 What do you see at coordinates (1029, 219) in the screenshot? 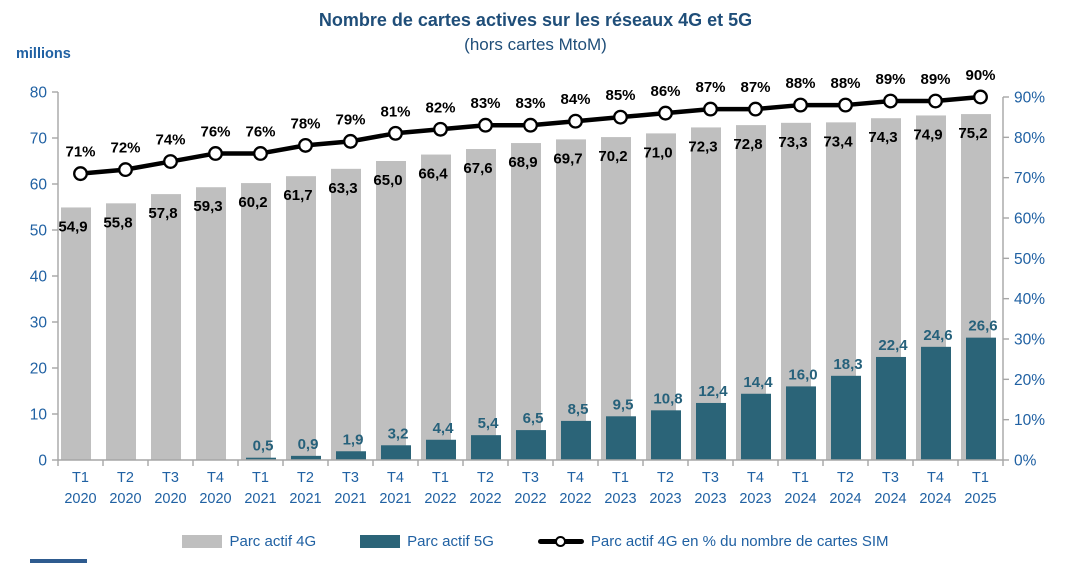
I see `right-axis-tick-label: 60%` at bounding box center [1029, 219].